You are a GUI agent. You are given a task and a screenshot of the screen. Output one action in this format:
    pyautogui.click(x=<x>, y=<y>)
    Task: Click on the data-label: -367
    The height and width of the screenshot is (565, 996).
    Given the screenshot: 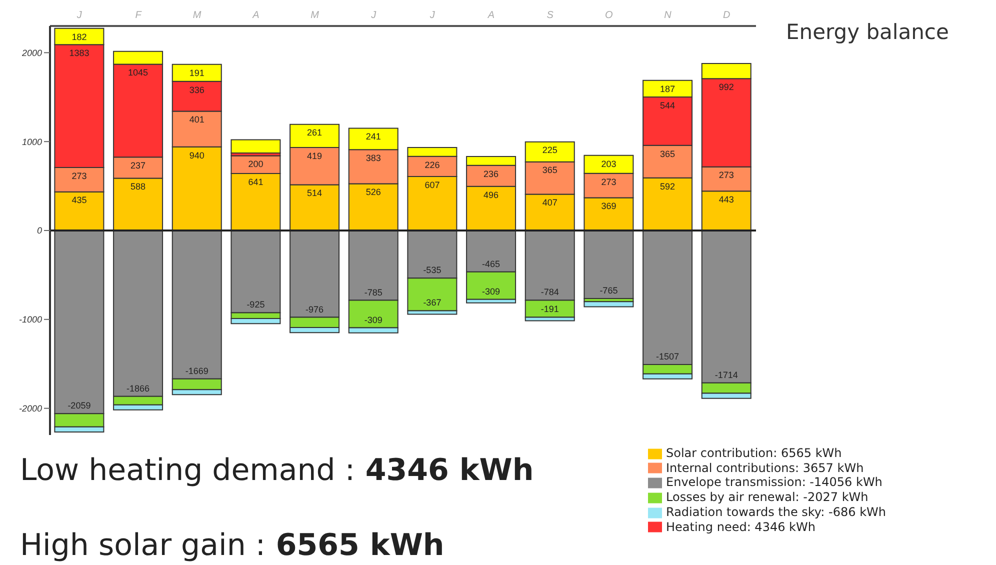 What is the action you would take?
    pyautogui.click(x=432, y=303)
    